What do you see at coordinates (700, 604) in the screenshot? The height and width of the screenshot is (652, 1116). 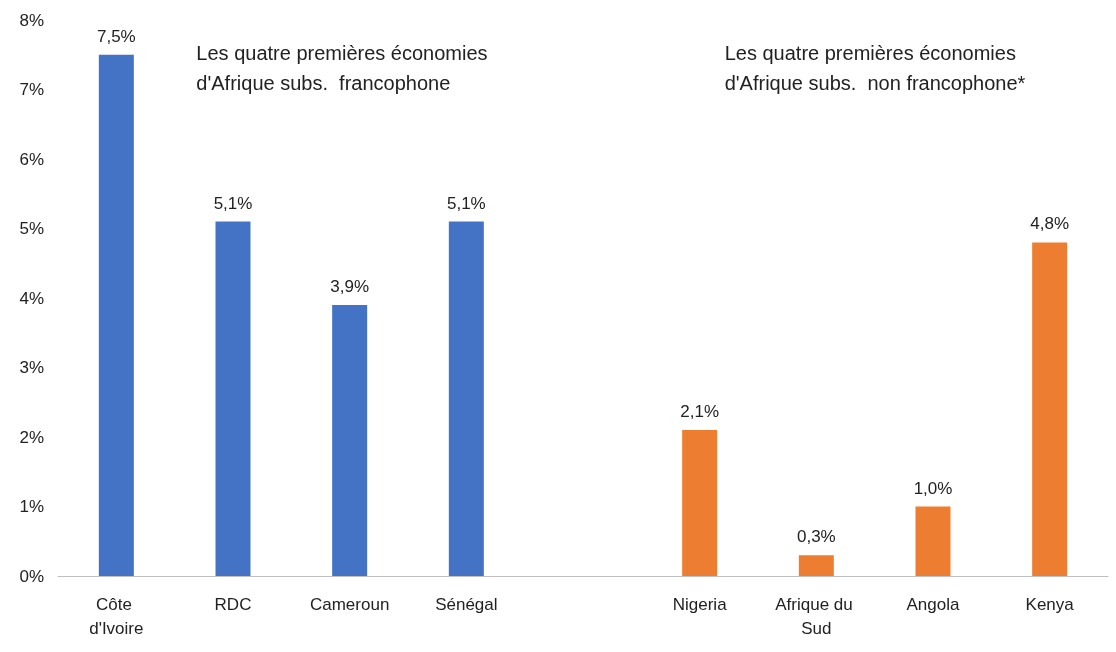 I see `x-tick-label: Nigeria` at bounding box center [700, 604].